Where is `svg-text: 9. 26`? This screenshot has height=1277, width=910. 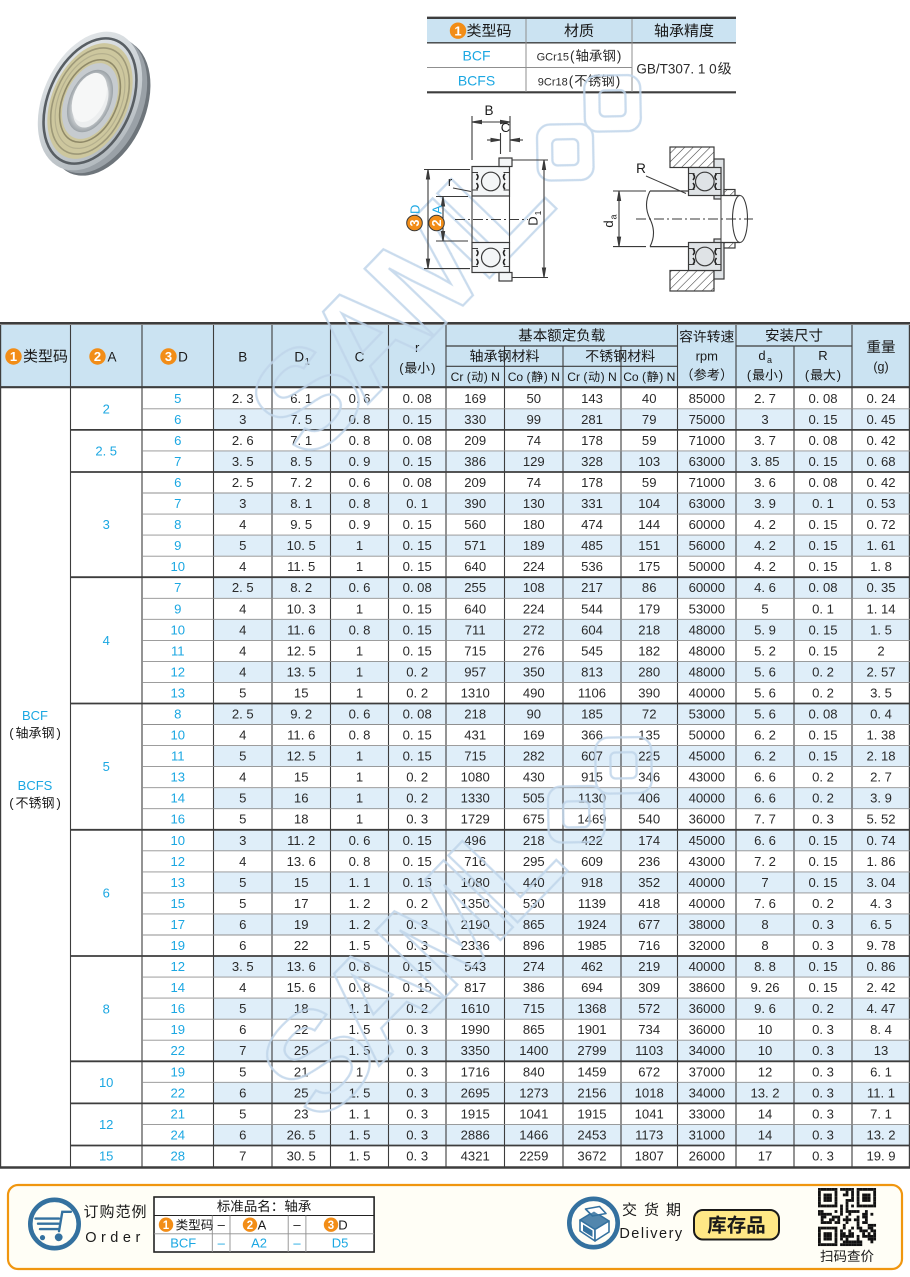
svg-text: 9. 26 is located at coordinates (764, 987).